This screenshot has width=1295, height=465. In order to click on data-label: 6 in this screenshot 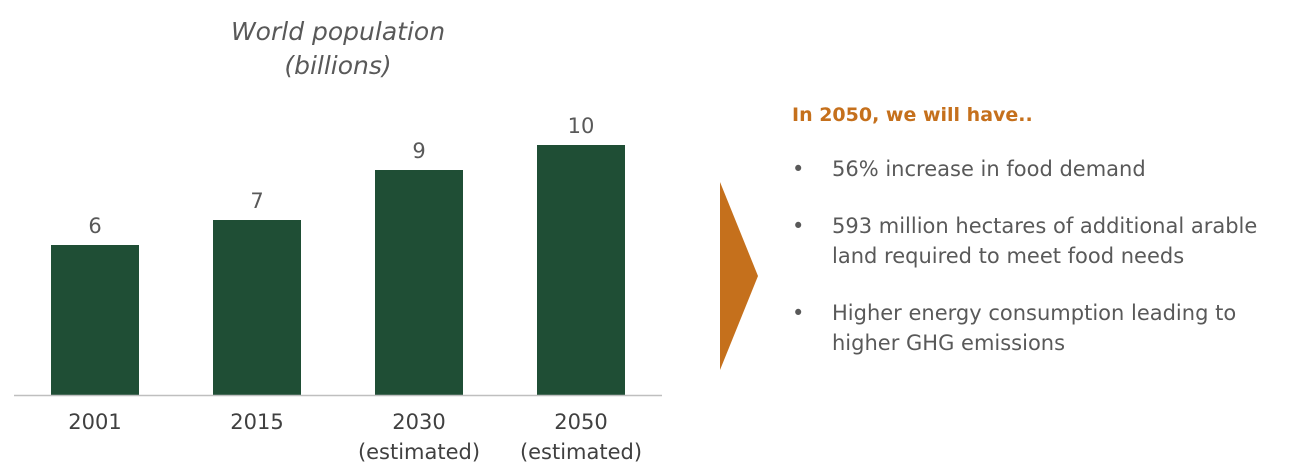, I will do `click(94, 226)`.